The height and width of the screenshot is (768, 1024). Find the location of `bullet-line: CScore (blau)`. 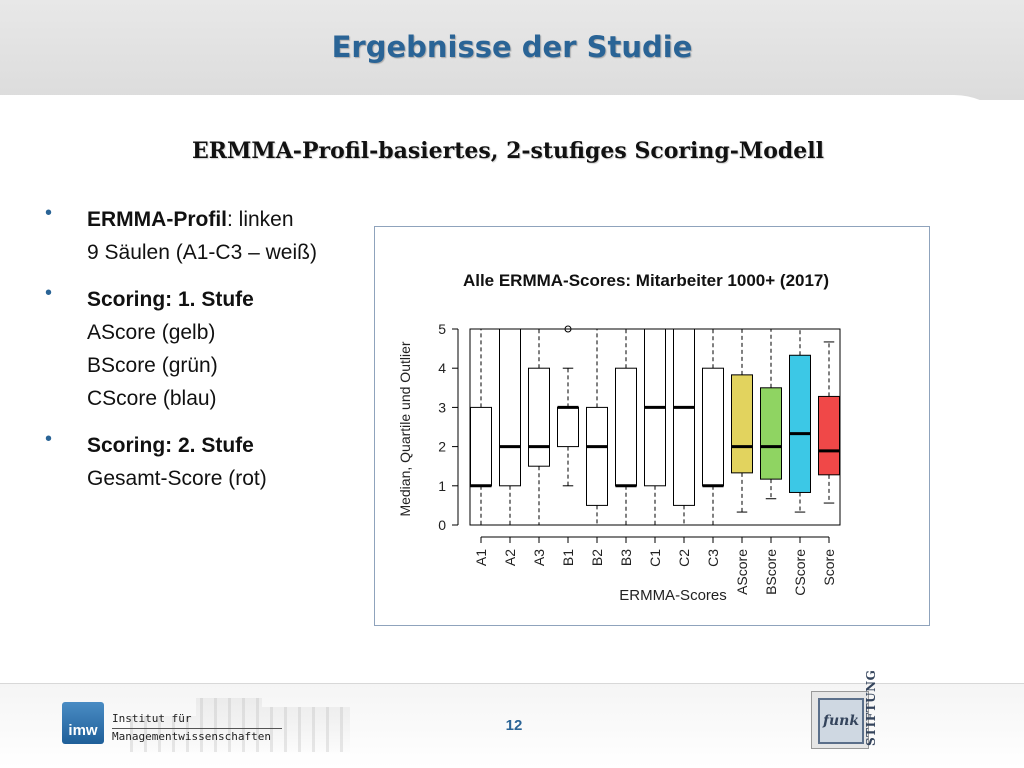

bullet-line: CScore (blau) is located at coordinates (152, 398).